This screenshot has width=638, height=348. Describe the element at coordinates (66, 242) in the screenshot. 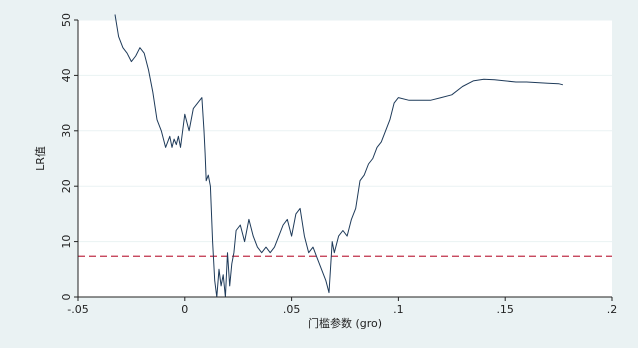

I see `y-tick-label: 10` at that location.